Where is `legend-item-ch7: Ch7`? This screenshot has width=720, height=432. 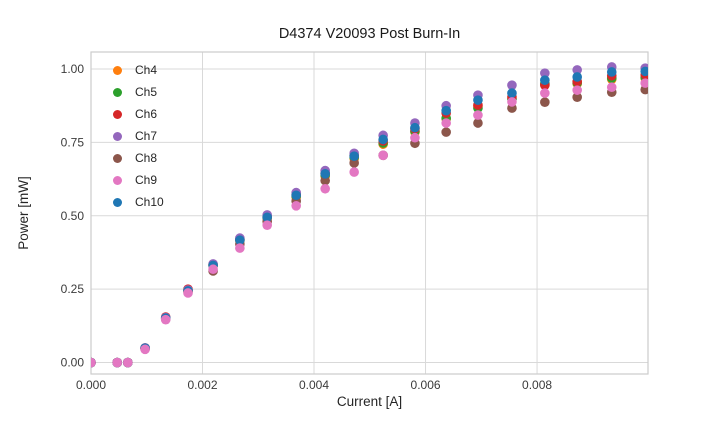 legend-item-ch7: Ch7 is located at coordinates (133, 136).